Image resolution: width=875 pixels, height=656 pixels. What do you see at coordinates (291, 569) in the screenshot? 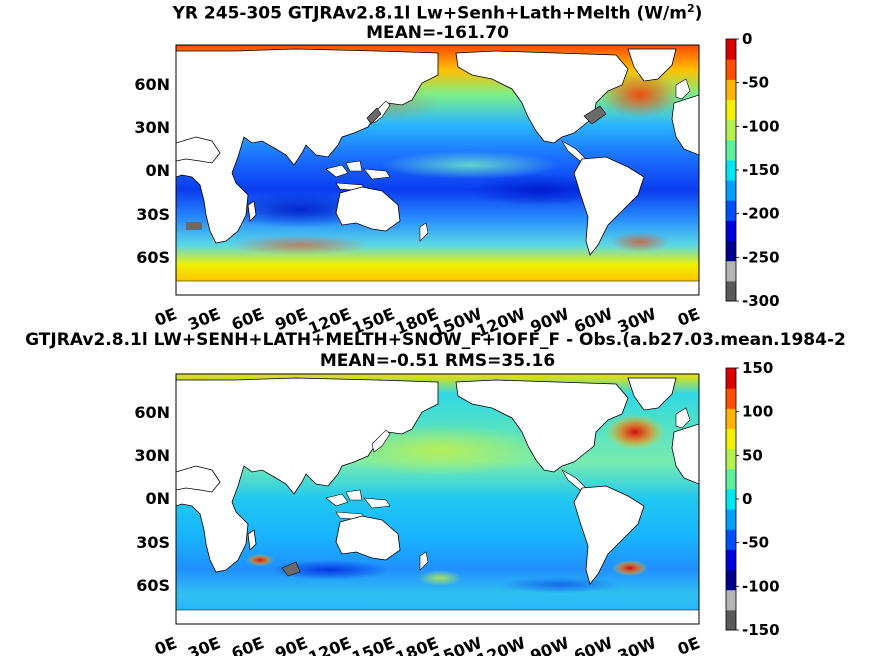
I see `panel2-mask-patch` at bounding box center [291, 569].